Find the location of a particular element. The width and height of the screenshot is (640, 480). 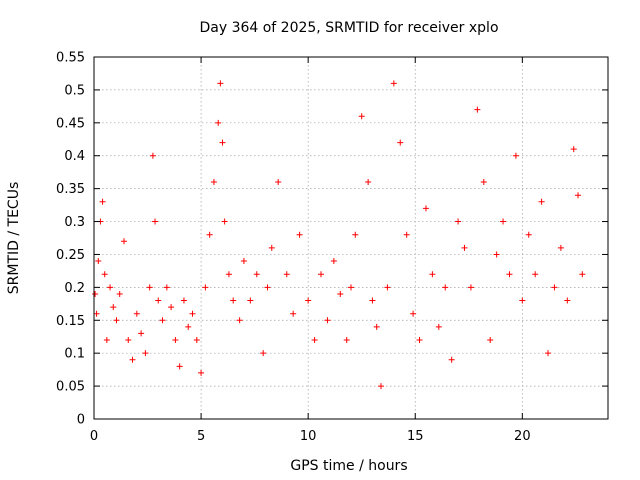

x-tick-label: 5 is located at coordinates (201, 436).